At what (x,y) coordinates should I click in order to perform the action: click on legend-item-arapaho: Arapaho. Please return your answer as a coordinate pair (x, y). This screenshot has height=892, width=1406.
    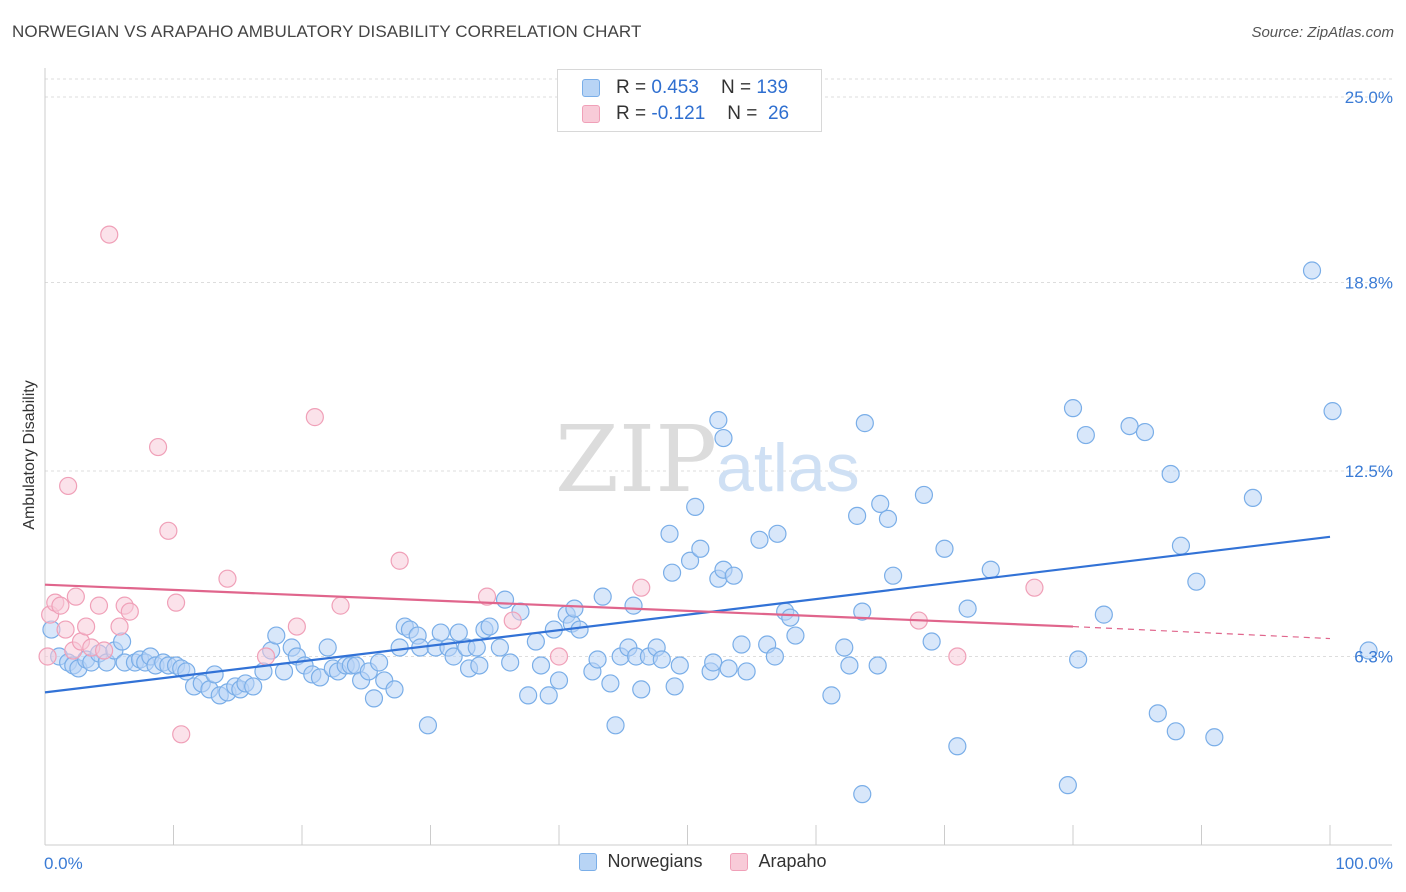
    Looking at the image, I should click on (778, 861).